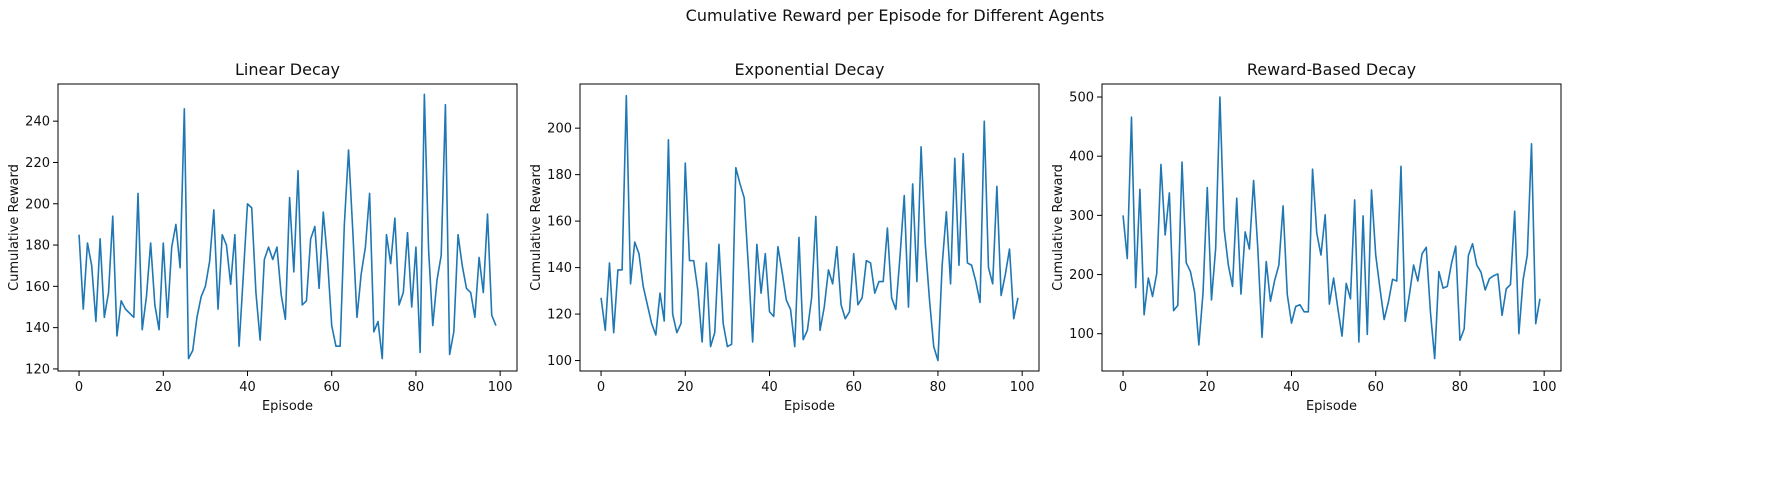 The width and height of the screenshot is (1790, 480). What do you see at coordinates (287, 69) in the screenshot?
I see `chart-title: Linear Decay` at bounding box center [287, 69].